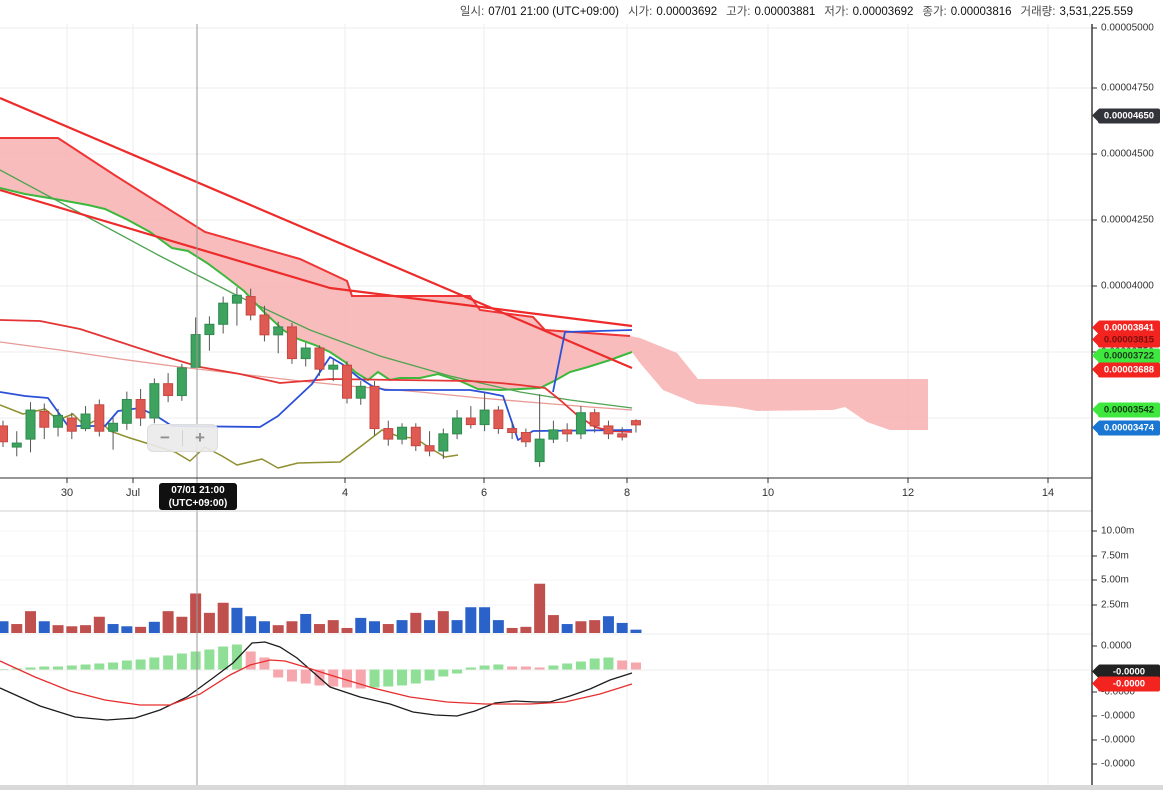  What do you see at coordinates (316, 681) in the screenshot?
I see `macd-line` at bounding box center [316, 681].